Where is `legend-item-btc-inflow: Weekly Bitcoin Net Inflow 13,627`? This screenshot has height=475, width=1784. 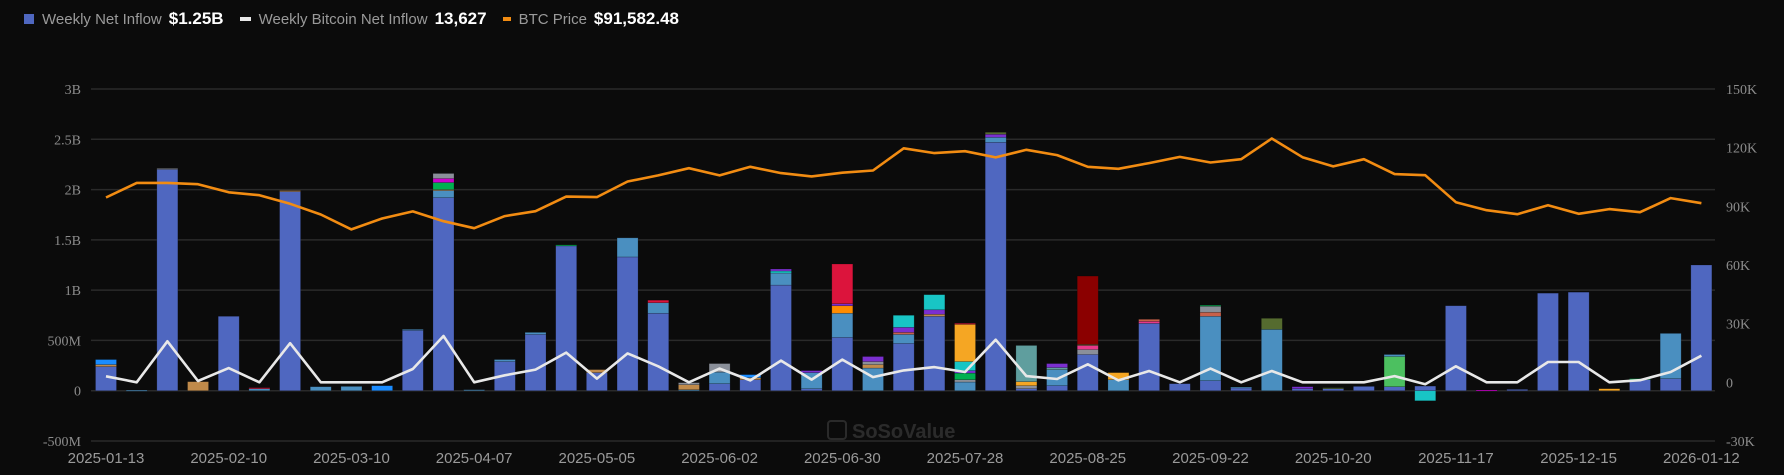
legend-item-btc-inflow: Weekly Bitcoin Net Inflow 13,627 is located at coordinates (363, 19).